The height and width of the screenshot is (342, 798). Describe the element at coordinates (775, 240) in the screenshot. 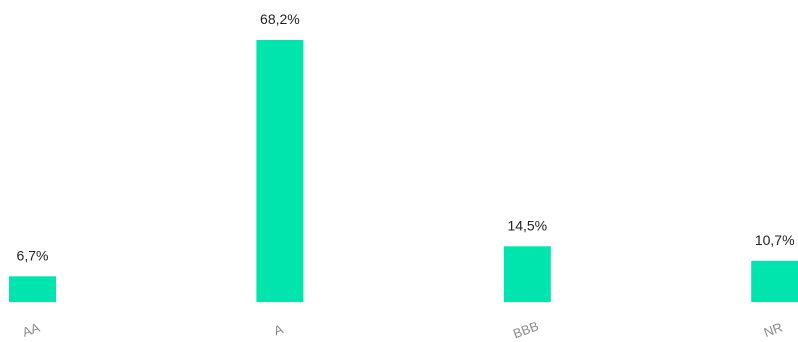

I see `value-label-nr: 10,7%` at that location.